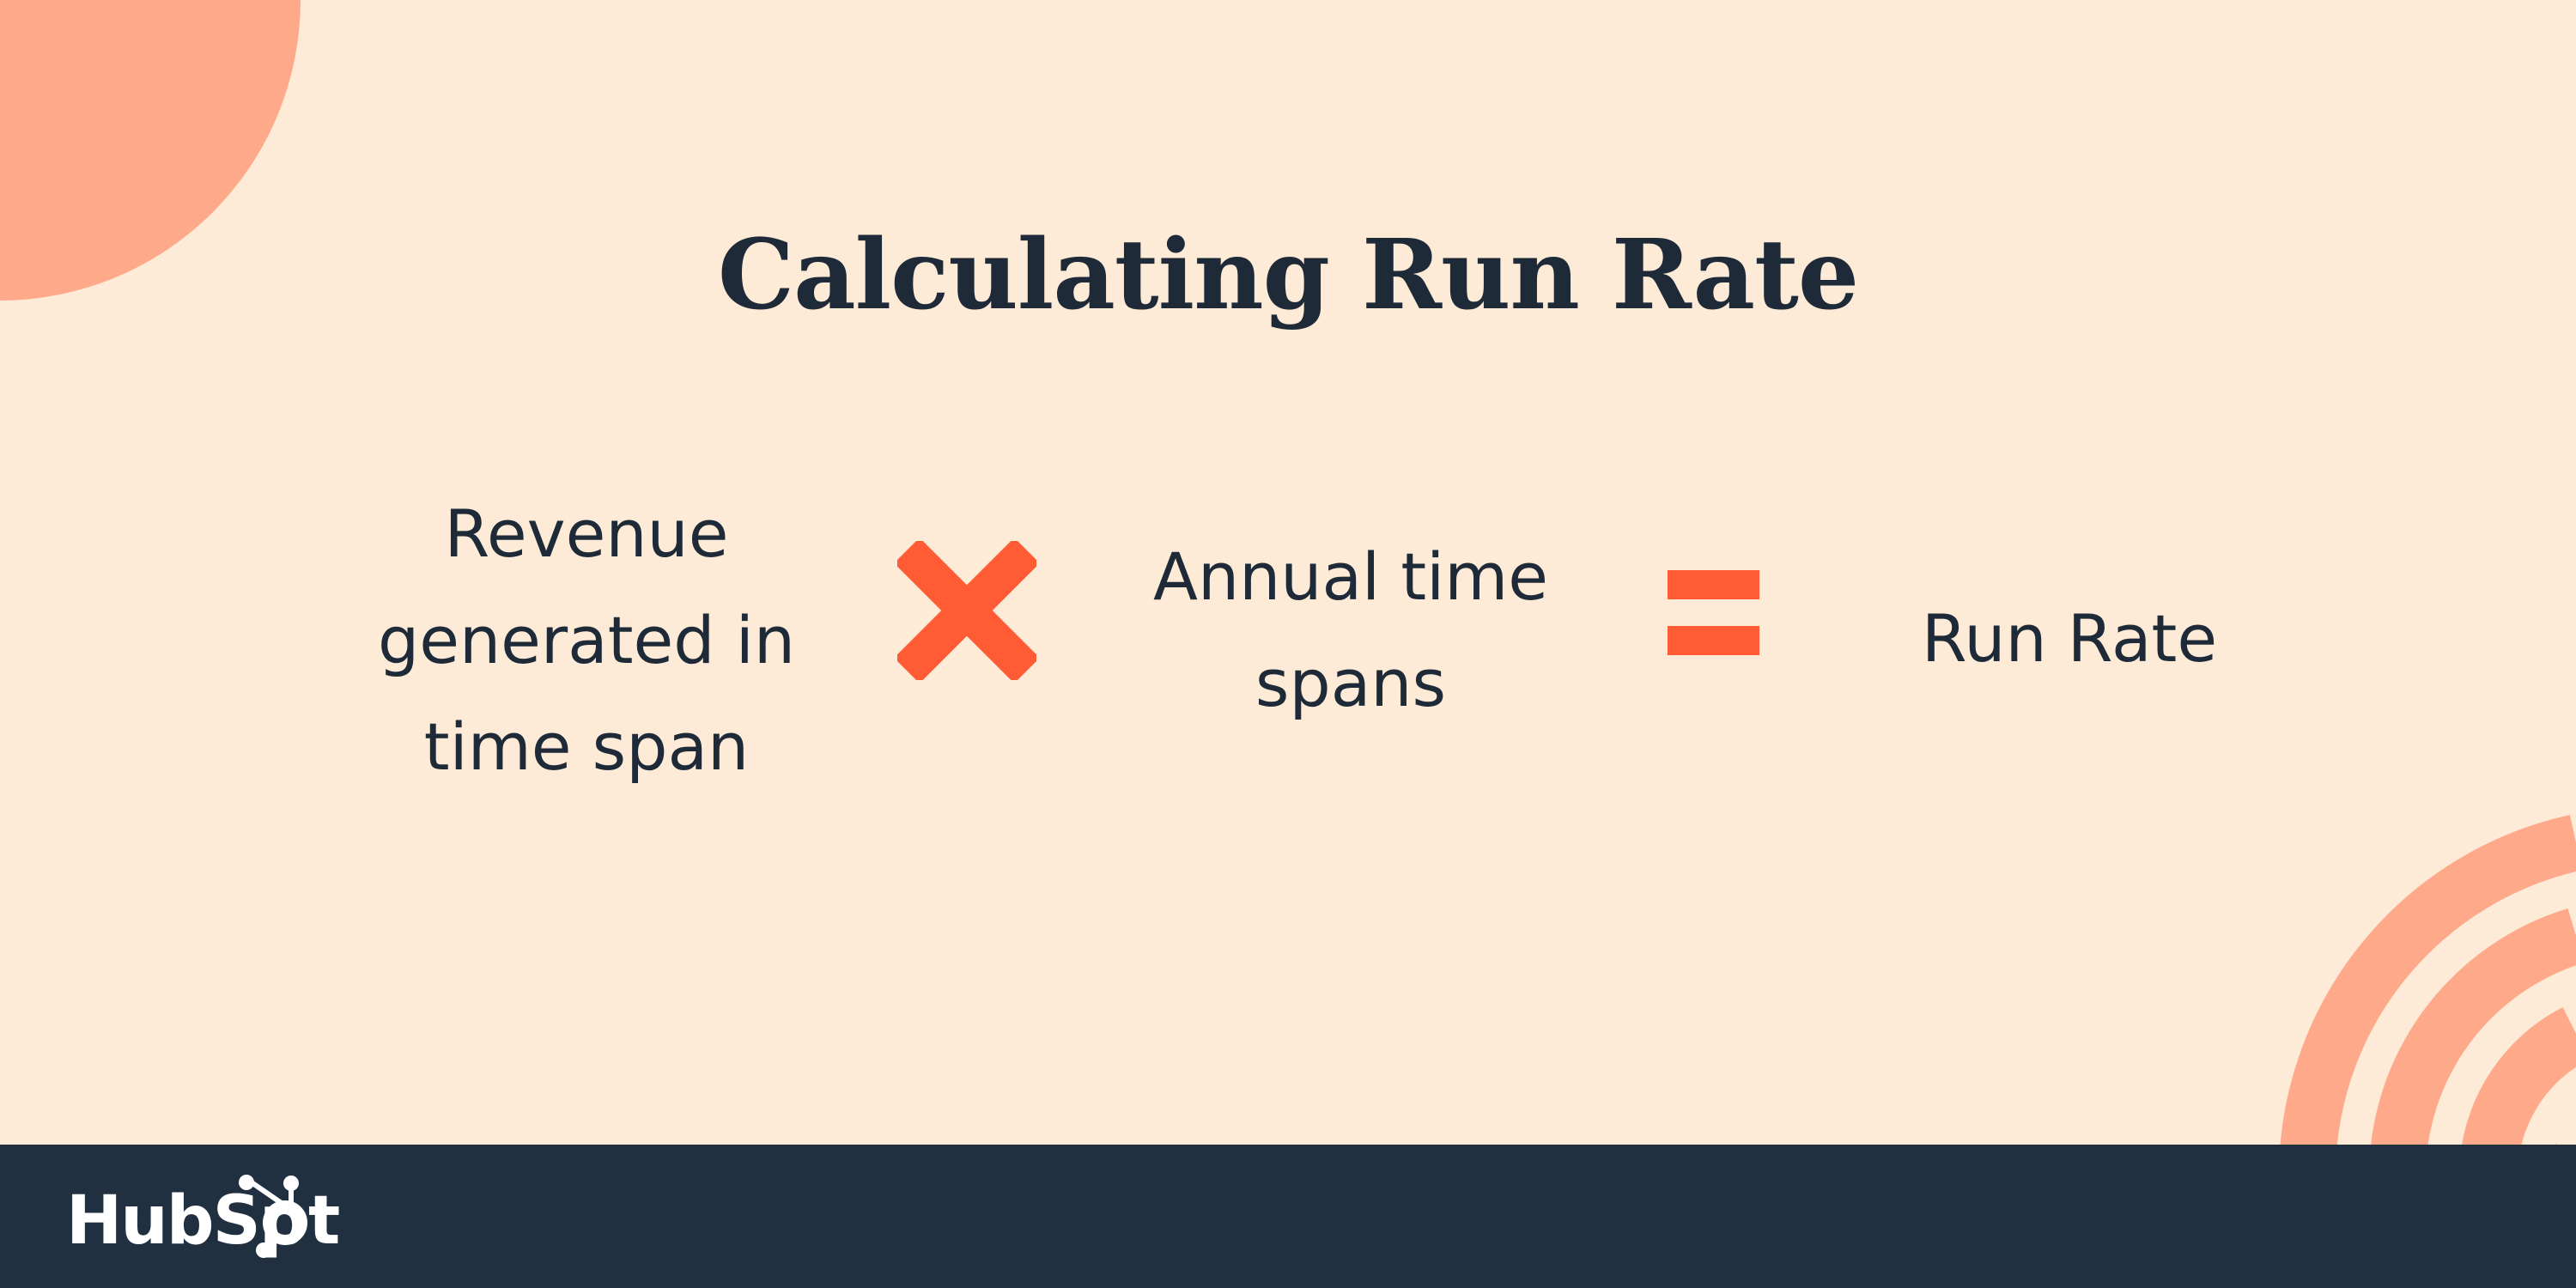  Describe the element at coordinates (150, 150) in the screenshot. I see `corner-circle-decoration` at that location.